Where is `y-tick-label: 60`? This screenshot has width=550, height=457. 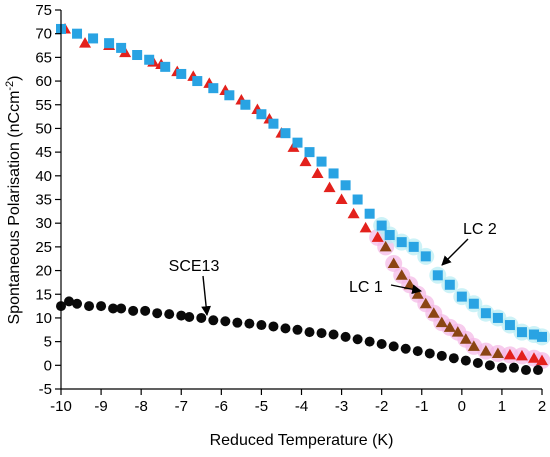 y-tick-label: 60 is located at coordinates (43, 81).